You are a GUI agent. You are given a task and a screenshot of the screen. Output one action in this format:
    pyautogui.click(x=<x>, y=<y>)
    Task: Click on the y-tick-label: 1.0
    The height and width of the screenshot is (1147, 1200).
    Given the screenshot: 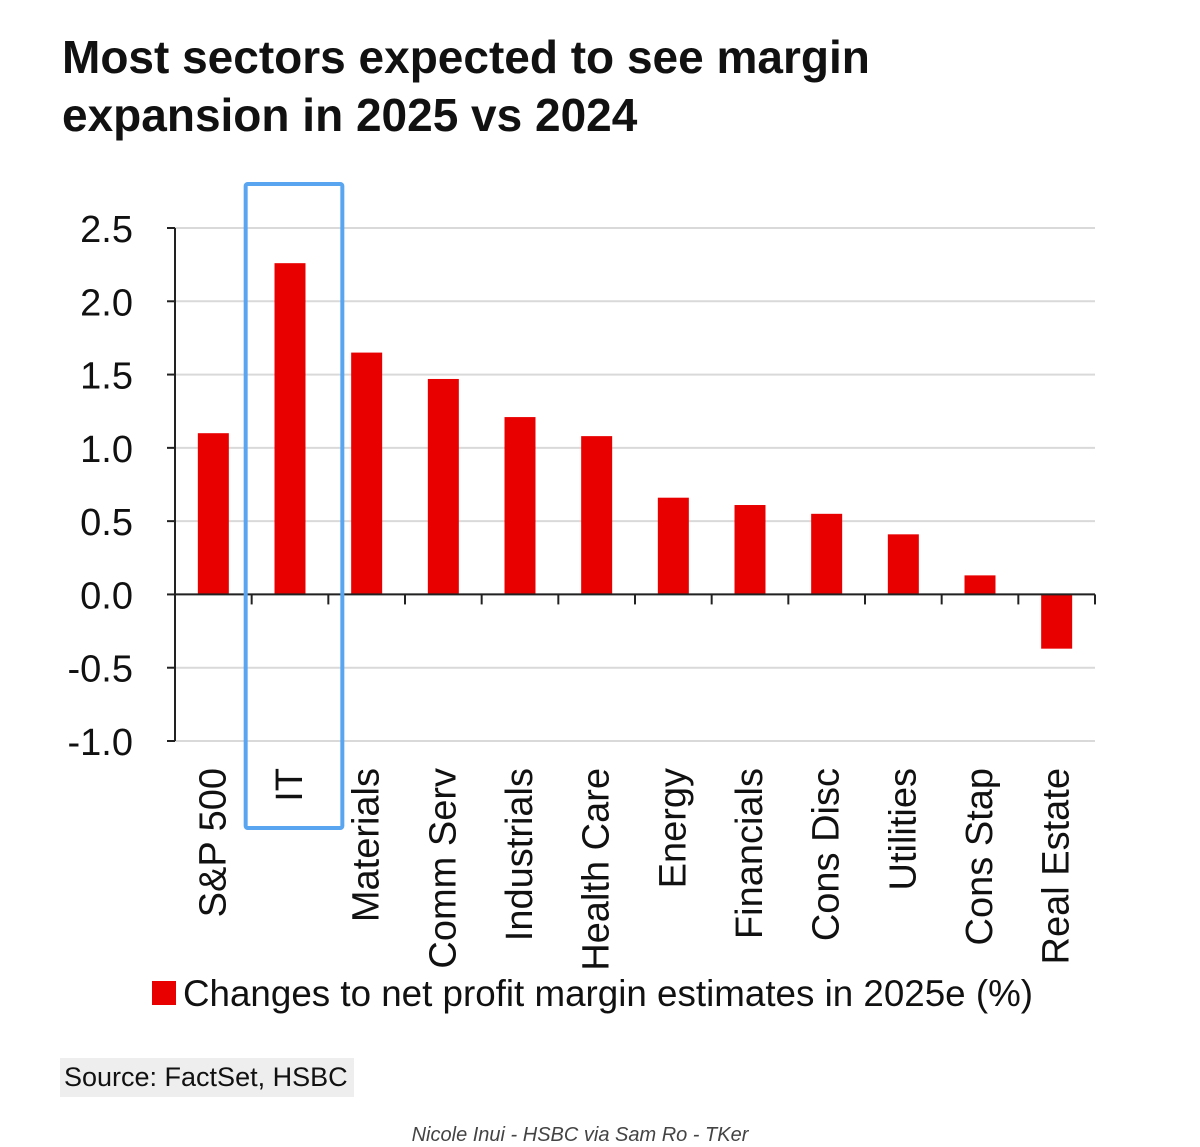 What is the action you would take?
    pyautogui.click(x=106, y=450)
    